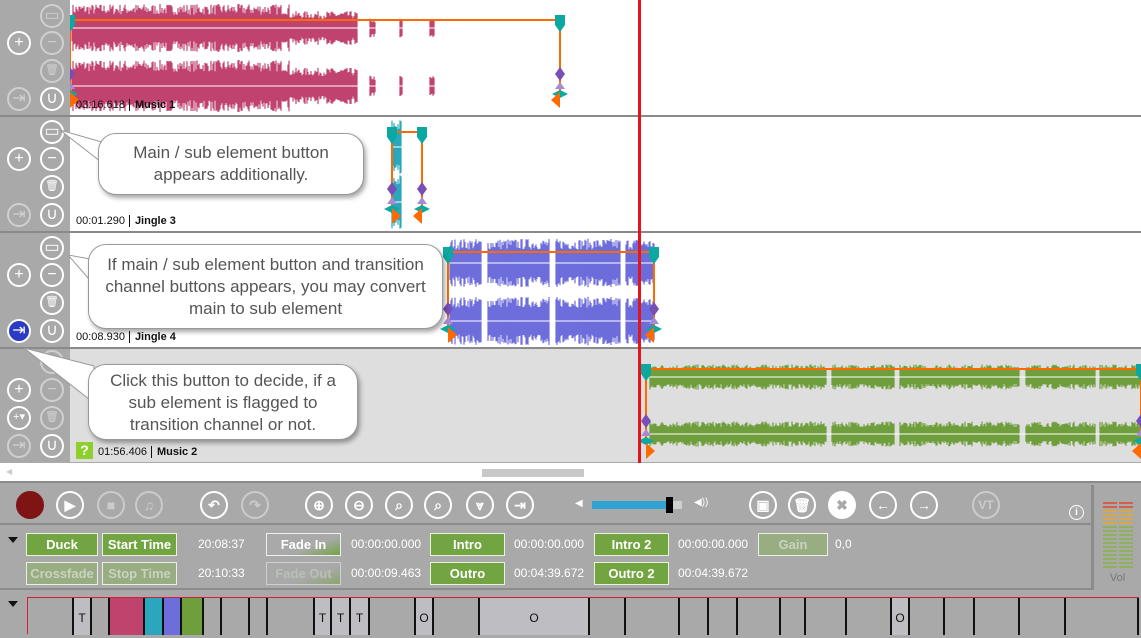 The height and width of the screenshot is (638, 1141). Describe the element at coordinates (19, 418) in the screenshot. I see `add-menu-button: +▾` at that location.